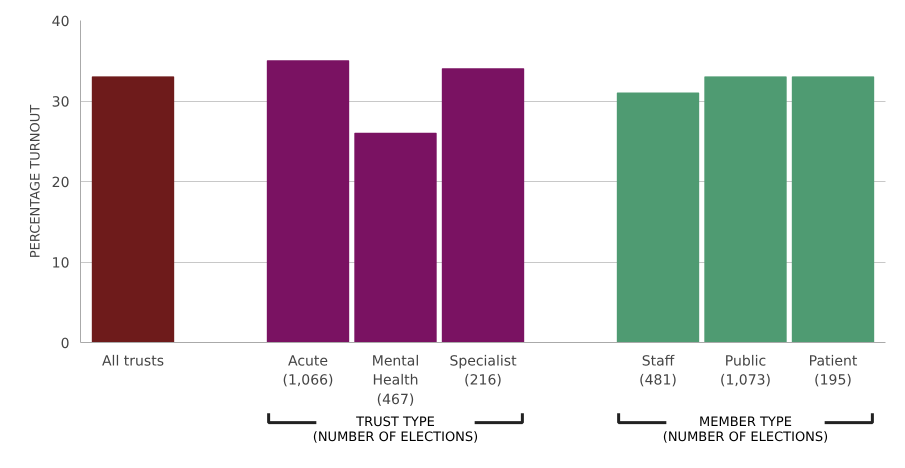 The width and height of the screenshot is (905, 468). Describe the element at coordinates (833, 371) in the screenshot. I see `x-tick-label: Patient (195)` at that location.